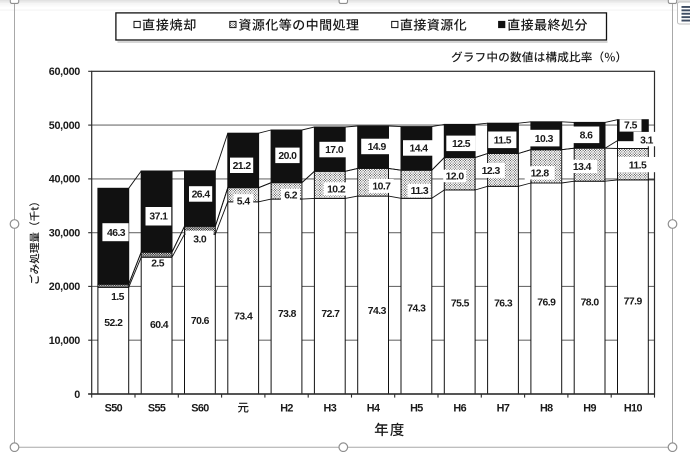 The width and height of the screenshot is (690, 452). What do you see at coordinates (200, 321) in the screenshot?
I see `svg-text: 70.6` at bounding box center [200, 321].